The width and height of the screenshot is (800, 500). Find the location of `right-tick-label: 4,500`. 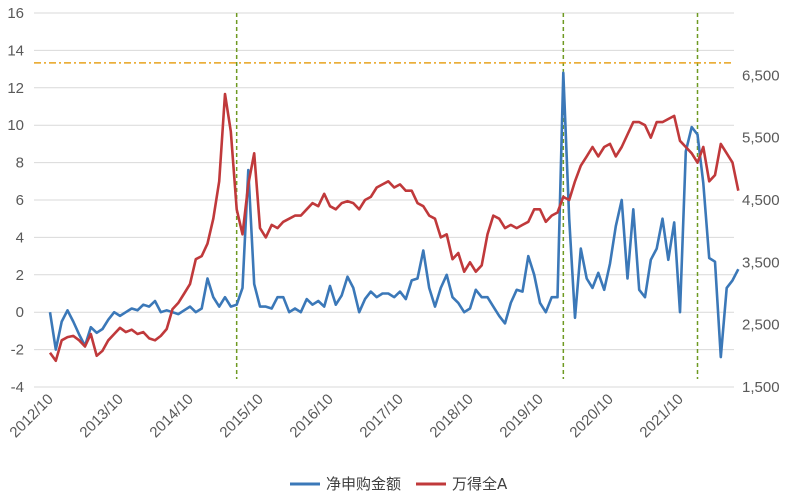

right-tick-label: 4,500 is located at coordinates (761, 200).